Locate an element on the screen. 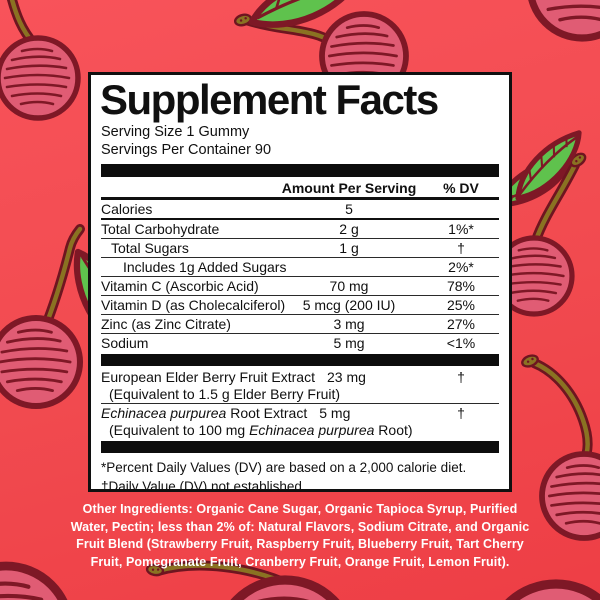 The width and height of the screenshot is (600, 600). header-percent-dv: % DV is located at coordinates (461, 188).